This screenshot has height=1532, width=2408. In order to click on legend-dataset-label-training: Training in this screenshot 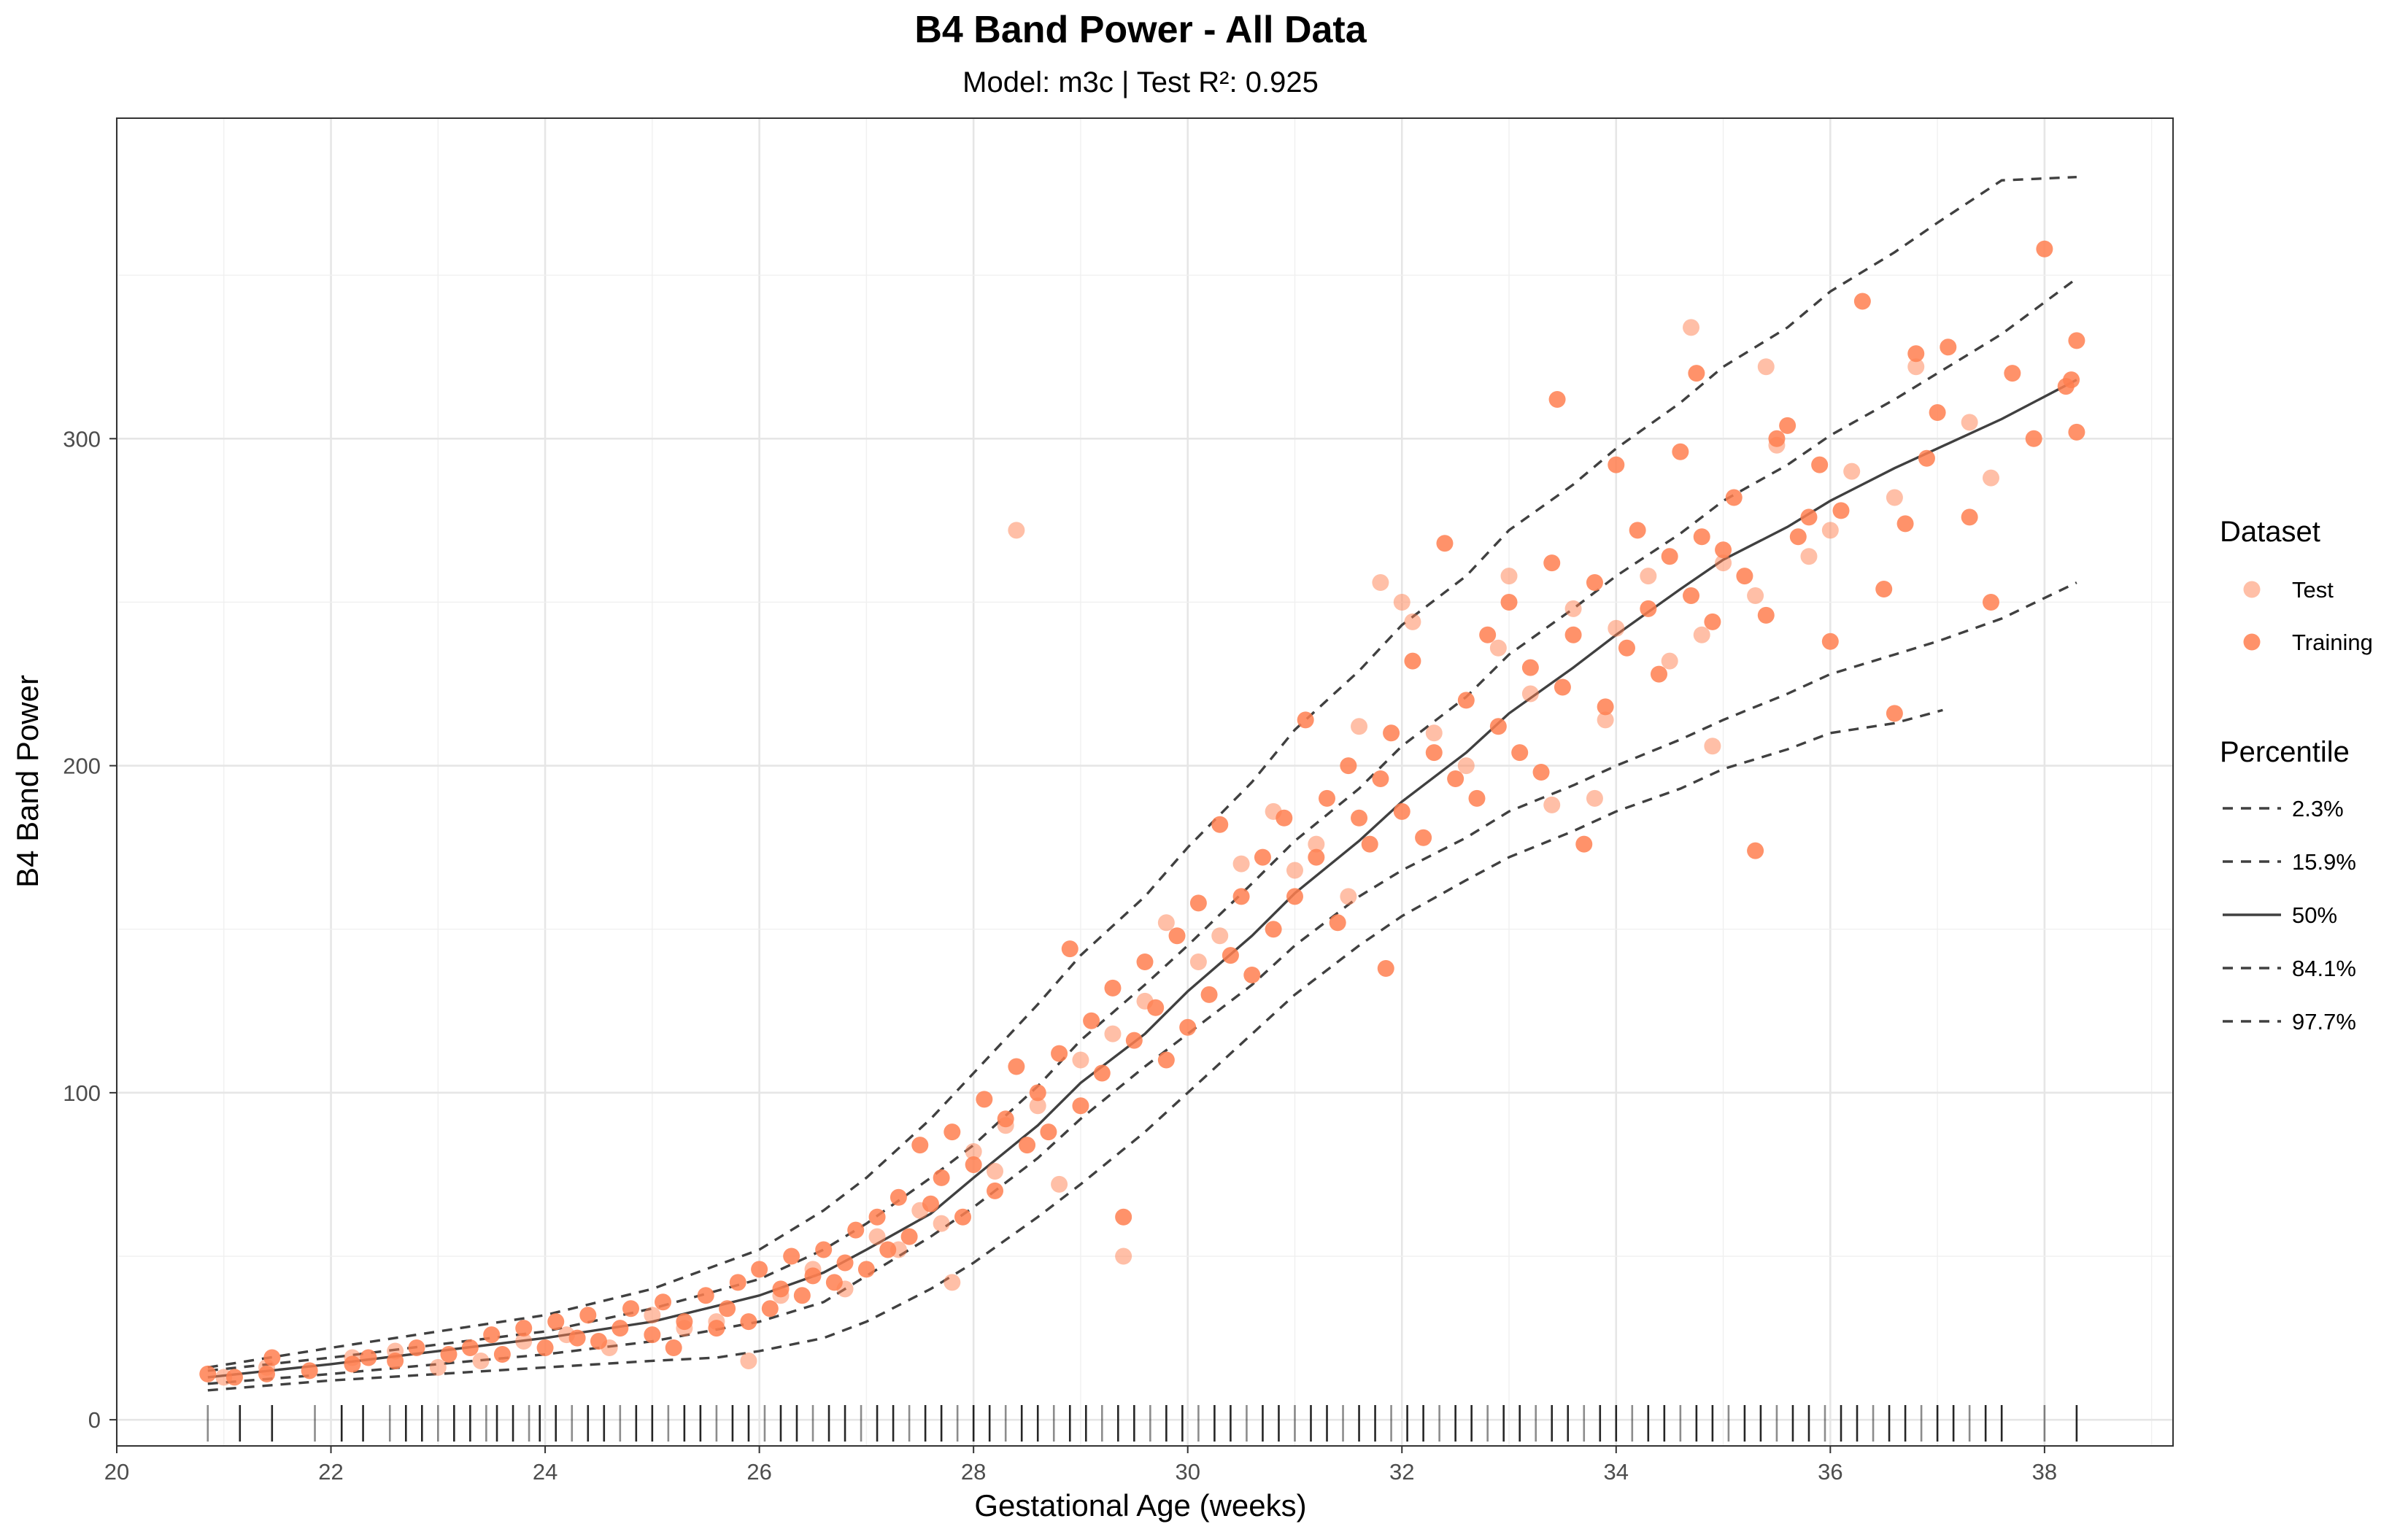, I will do `click(2332, 643)`.